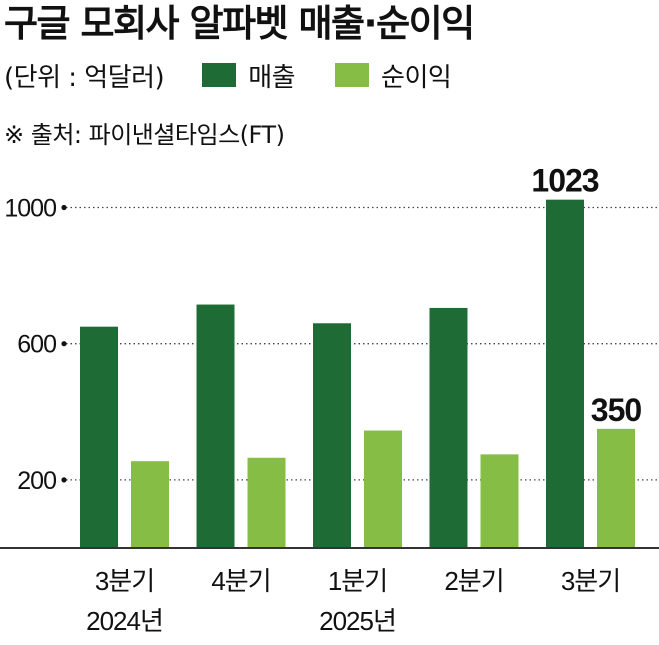 The image size is (659, 645). What do you see at coordinates (124, 621) in the screenshot?
I see `x-category-label: 2024년` at bounding box center [124, 621].